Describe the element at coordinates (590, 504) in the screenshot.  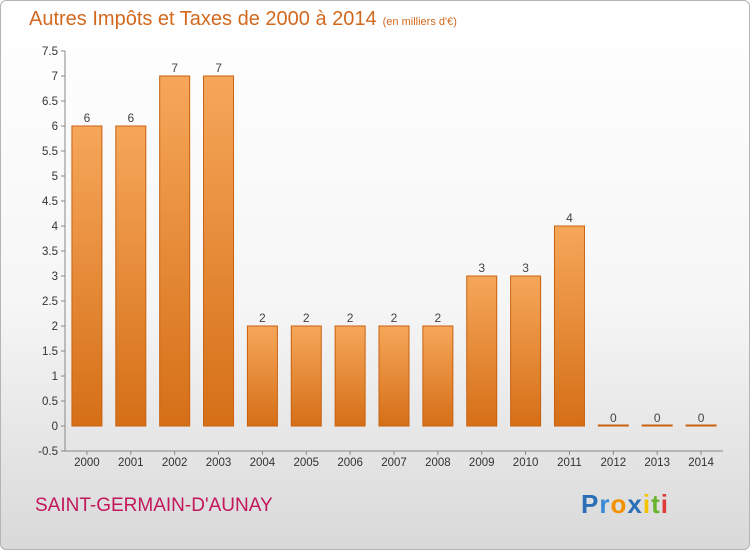
I see `logo-letter: P` at that location.